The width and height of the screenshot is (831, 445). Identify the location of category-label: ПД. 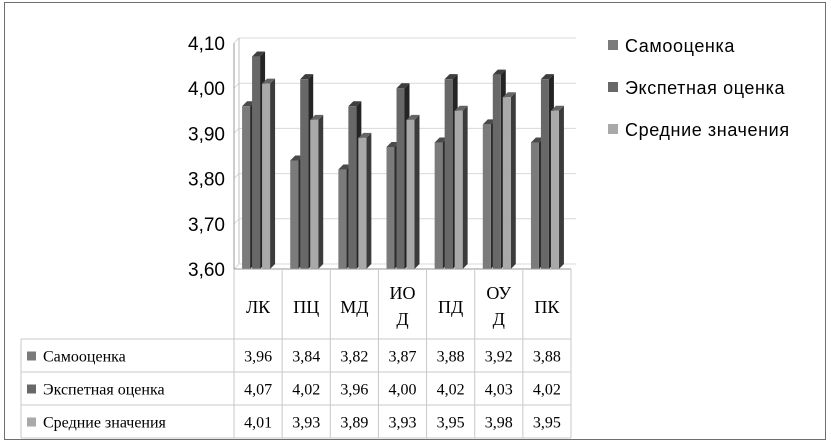
(450, 307).